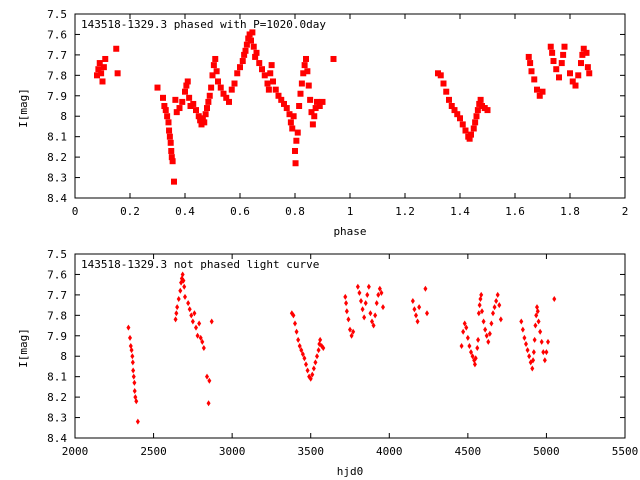 Image resolution: width=640 pixels, height=480 pixels. What do you see at coordinates (295, 211) in the screenshot?
I see `phased-x-tick-label: 0.8` at bounding box center [295, 211].